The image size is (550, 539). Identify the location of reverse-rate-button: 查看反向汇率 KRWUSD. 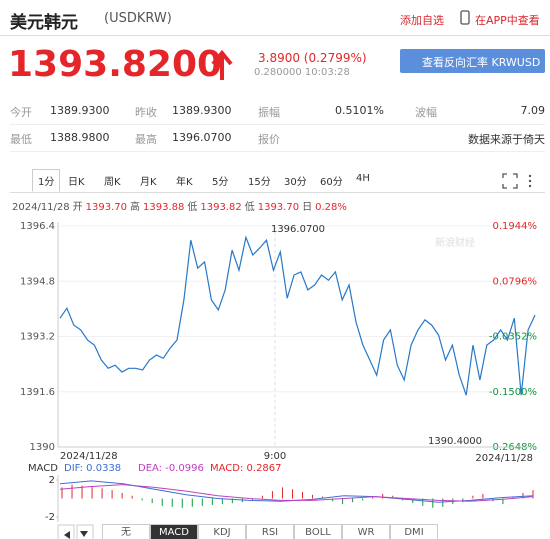
(472, 61).